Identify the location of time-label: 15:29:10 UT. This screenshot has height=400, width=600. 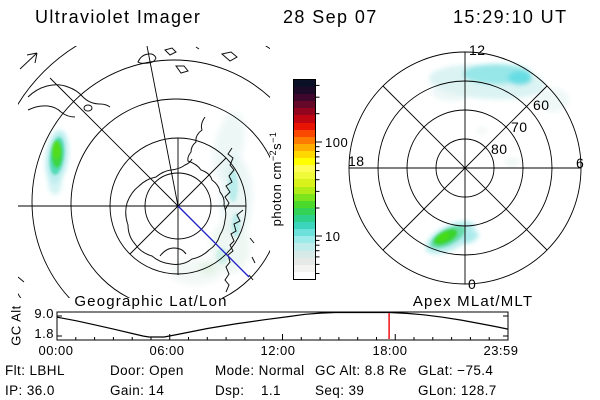
(510, 17).